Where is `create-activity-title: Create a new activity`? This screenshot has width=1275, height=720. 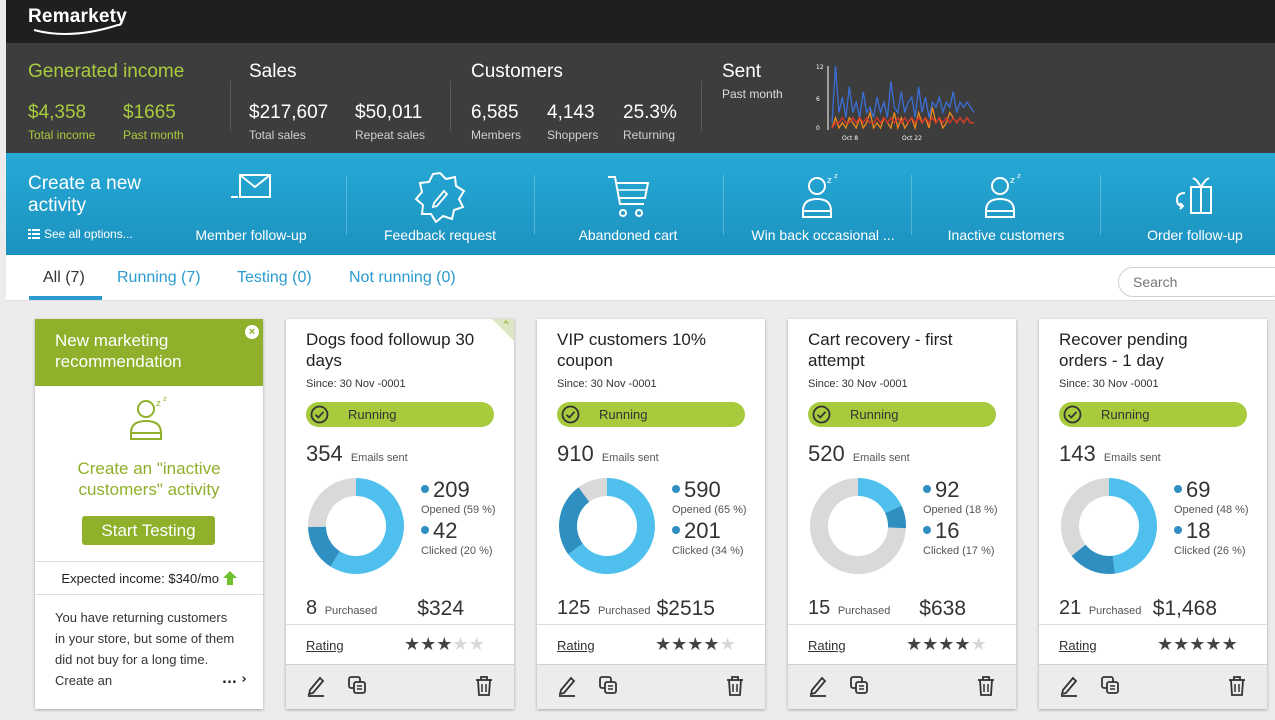 create-activity-title: Create a new activity is located at coordinates (85, 194).